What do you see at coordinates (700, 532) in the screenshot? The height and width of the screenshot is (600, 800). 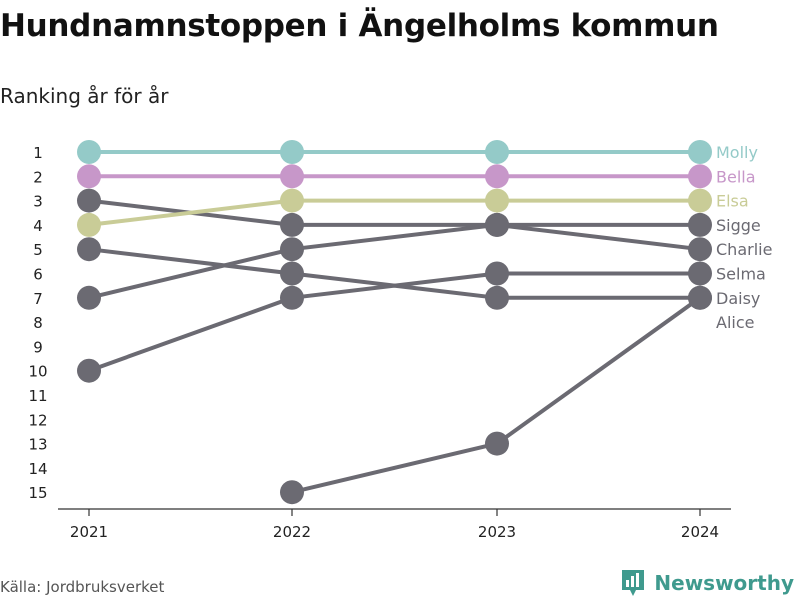 I see `x-tick-label: 2024` at bounding box center [700, 532].